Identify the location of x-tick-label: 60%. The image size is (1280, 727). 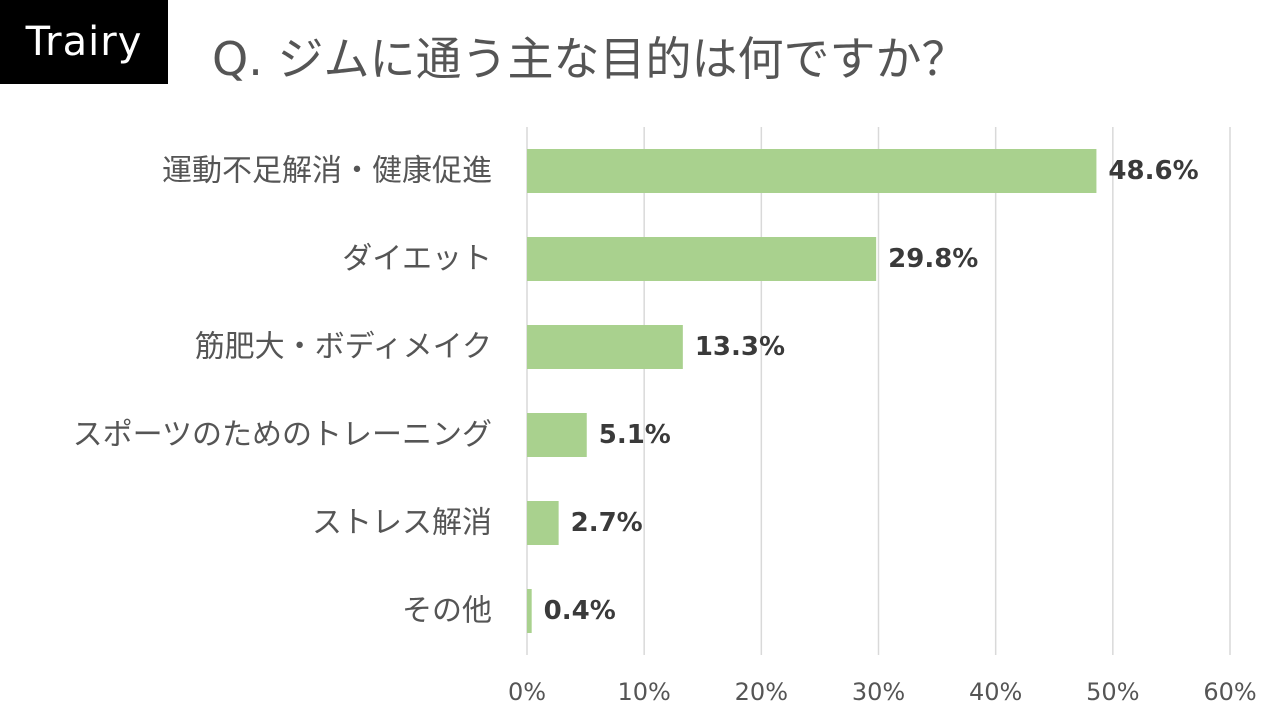
(1229, 692).